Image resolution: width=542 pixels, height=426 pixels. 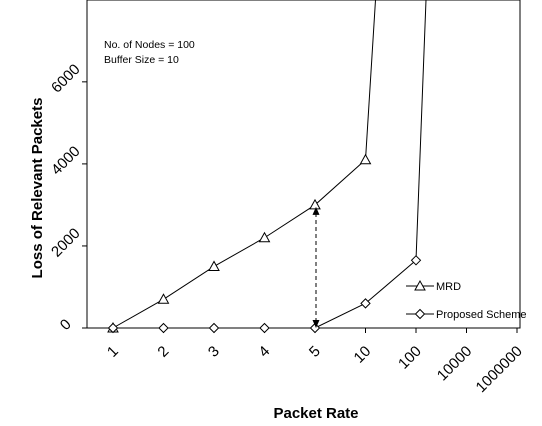 What do you see at coordinates (163, 352) in the screenshot?
I see `x-tick-label: 2` at bounding box center [163, 352].